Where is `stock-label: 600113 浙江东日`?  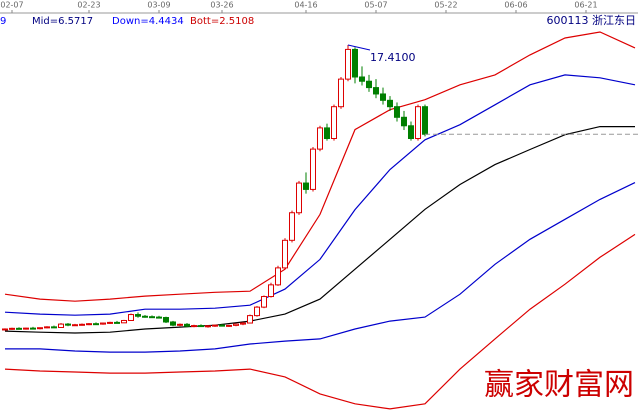 stock-label: 600113 浙江东日 is located at coordinates (592, 20).